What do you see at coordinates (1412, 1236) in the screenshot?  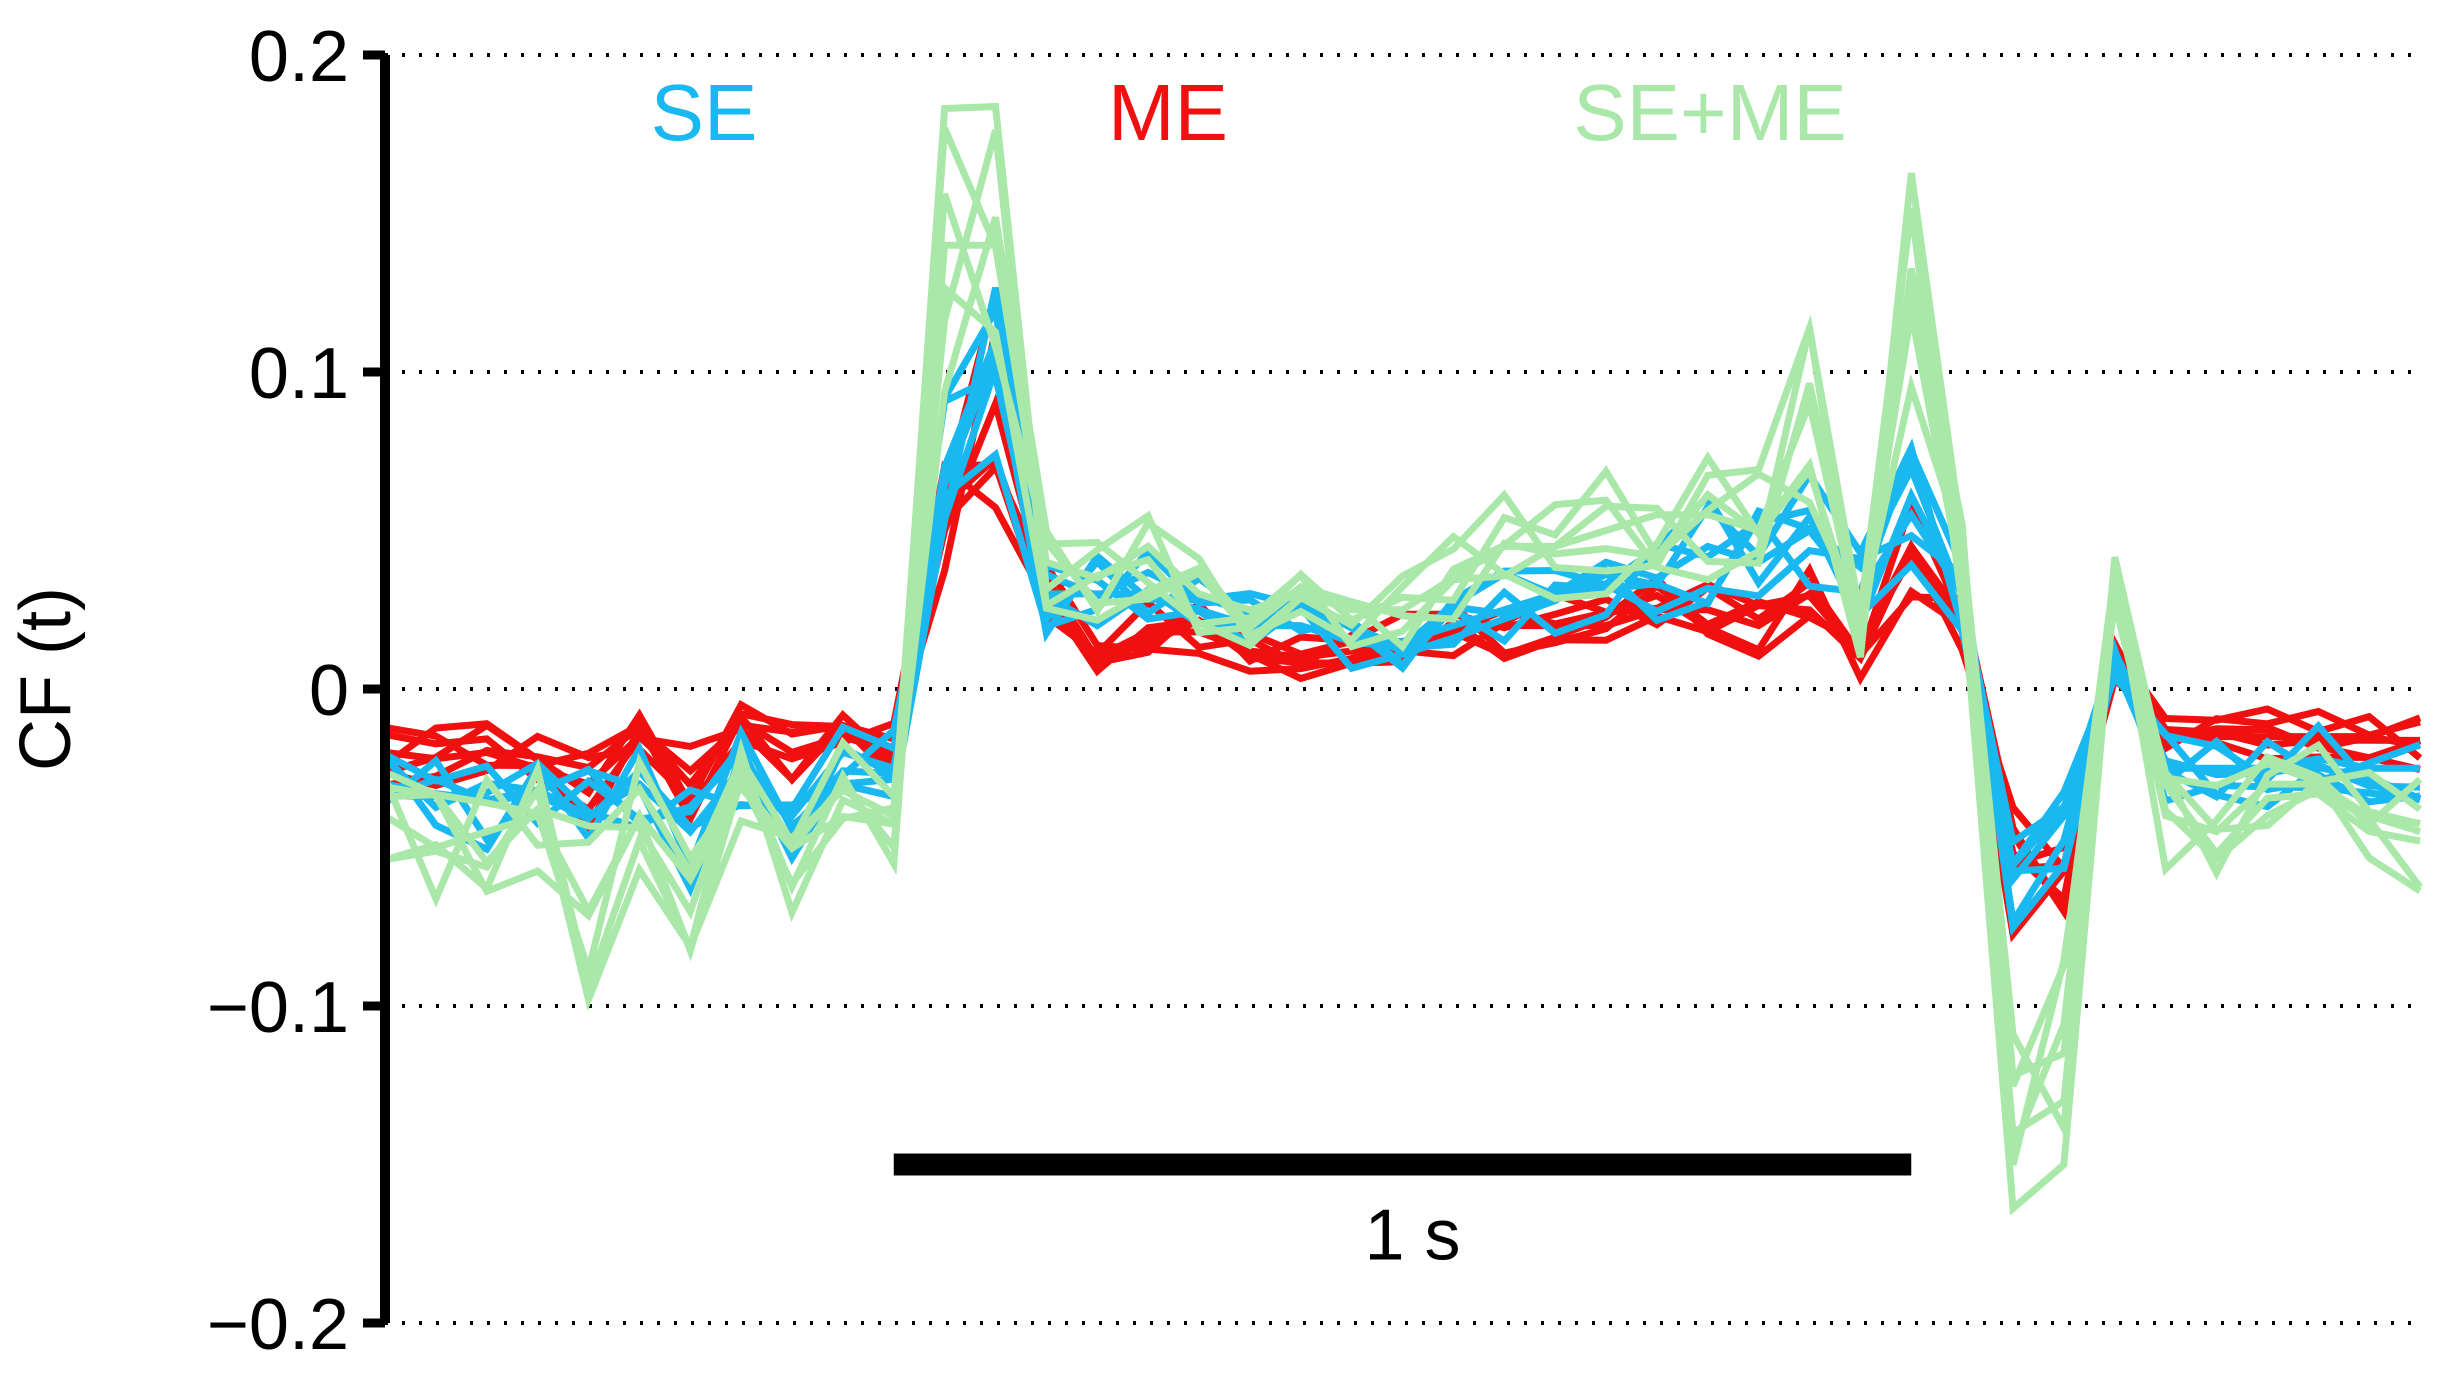 I see `scale-bar-label: 1 s` at bounding box center [1412, 1236].